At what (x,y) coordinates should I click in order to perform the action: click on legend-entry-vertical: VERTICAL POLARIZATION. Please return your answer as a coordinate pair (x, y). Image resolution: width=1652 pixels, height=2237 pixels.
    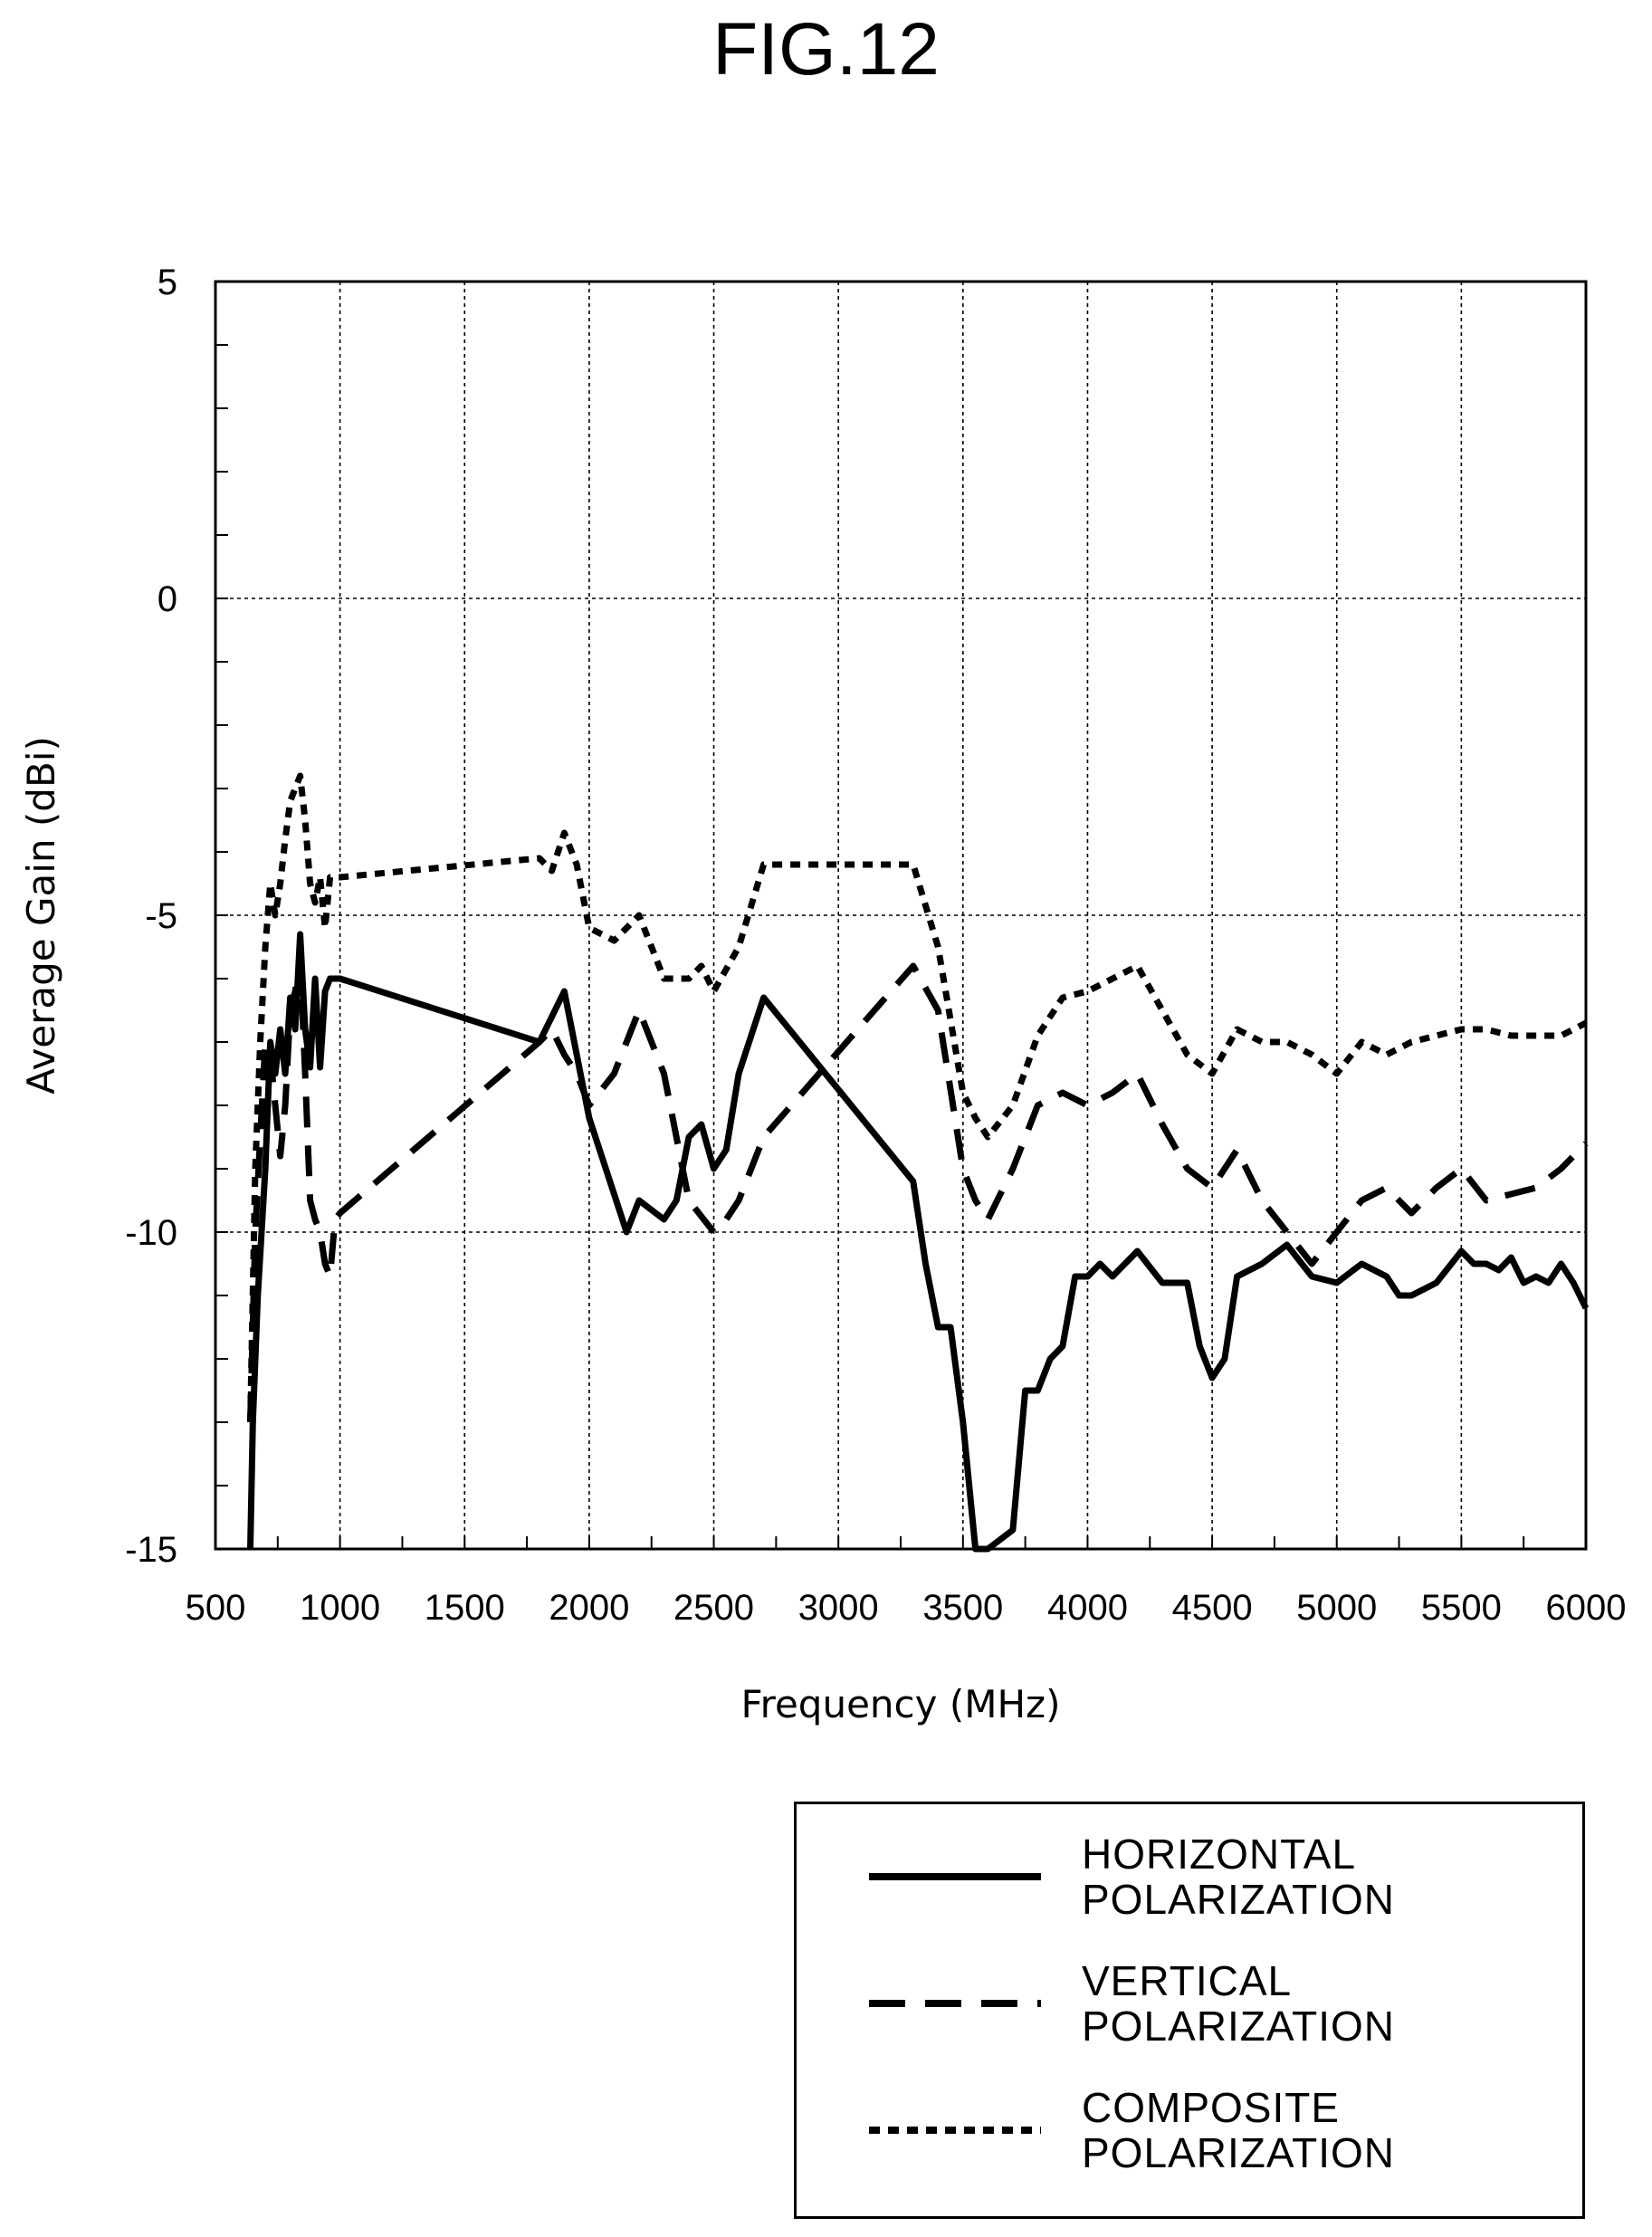
    Looking at the image, I should click on (1189, 2013).